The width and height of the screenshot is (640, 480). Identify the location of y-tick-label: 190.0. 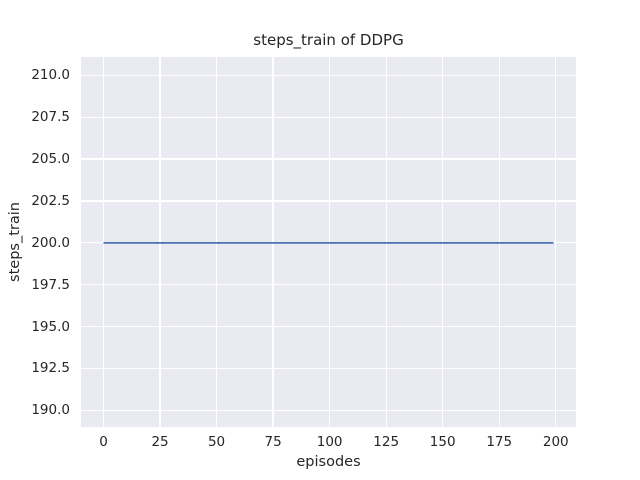
(50, 410).